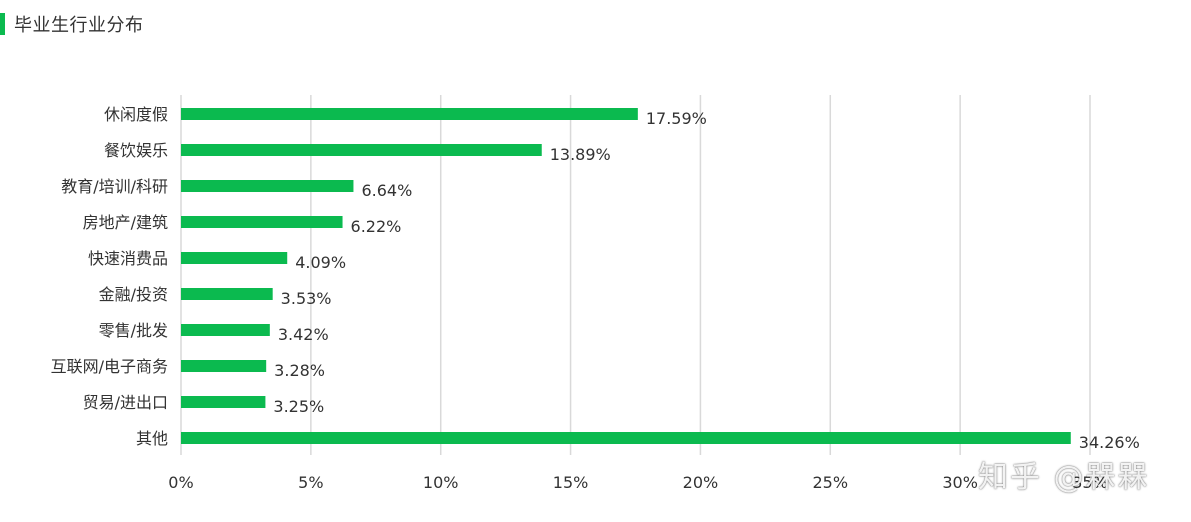 The image size is (1191, 522). Describe the element at coordinates (376, 226) in the screenshot. I see `data-label: 6.22%` at that location.